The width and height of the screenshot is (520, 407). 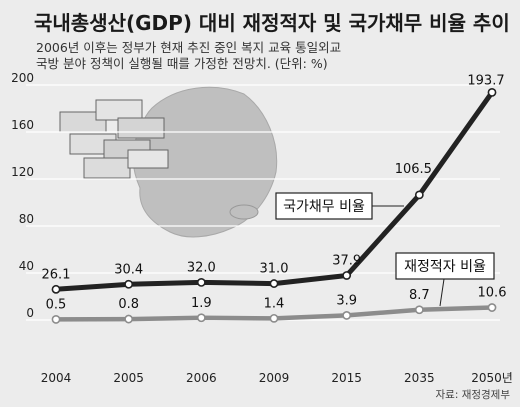 I want to click on data-label: 37.9, so click(x=346, y=260).